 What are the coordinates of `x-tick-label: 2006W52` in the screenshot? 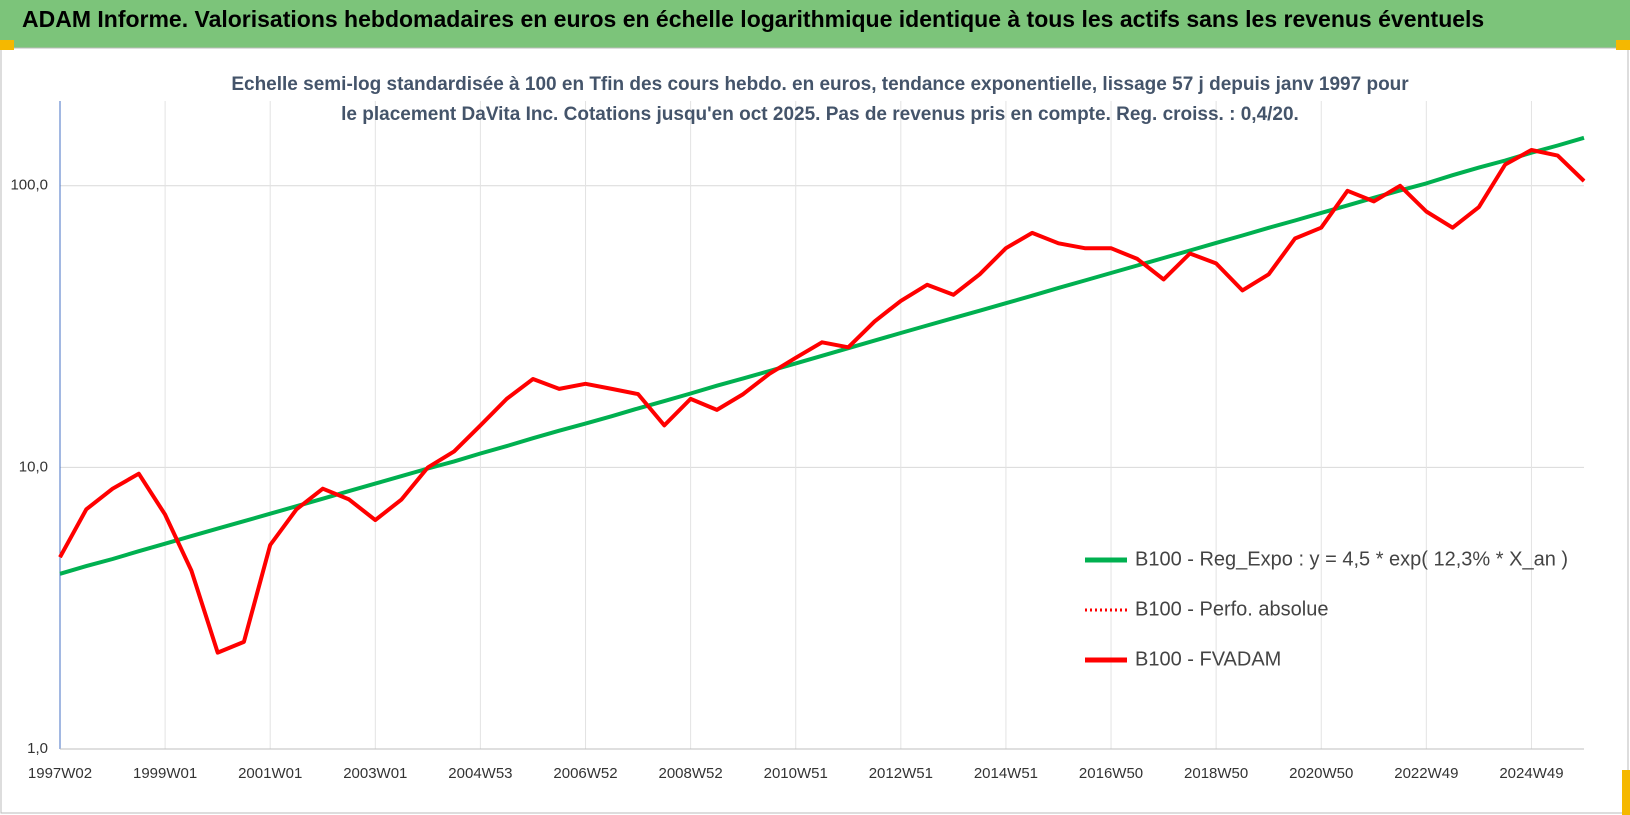 It's located at (585, 773).